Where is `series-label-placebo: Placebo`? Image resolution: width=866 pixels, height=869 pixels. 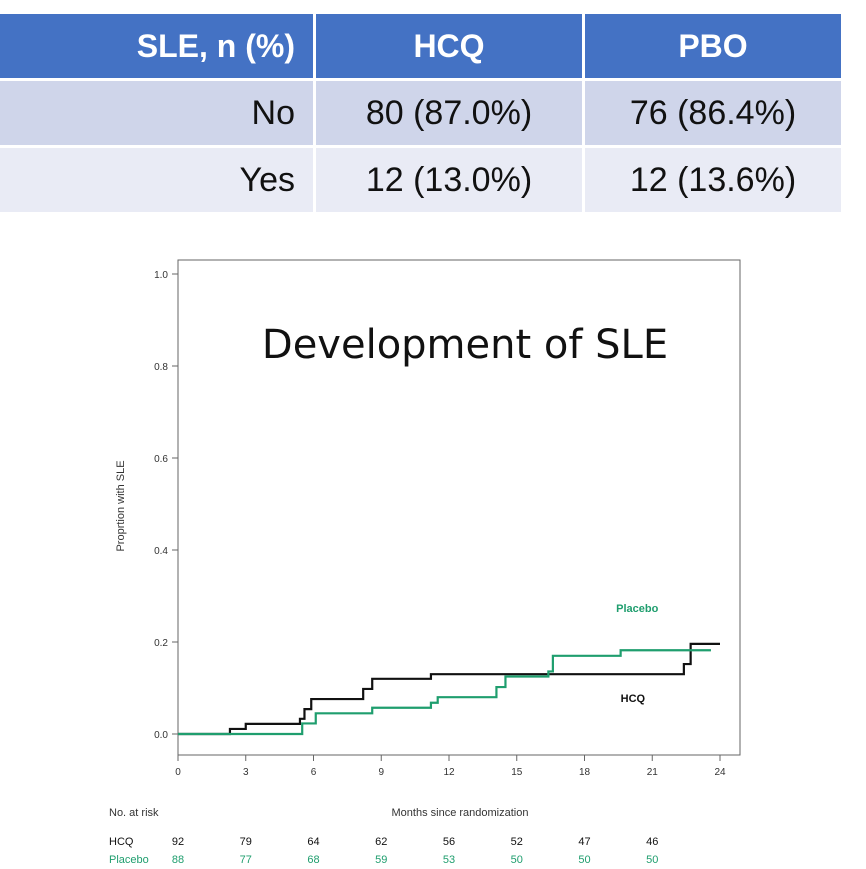 series-label-placebo: Placebo is located at coordinates (637, 609).